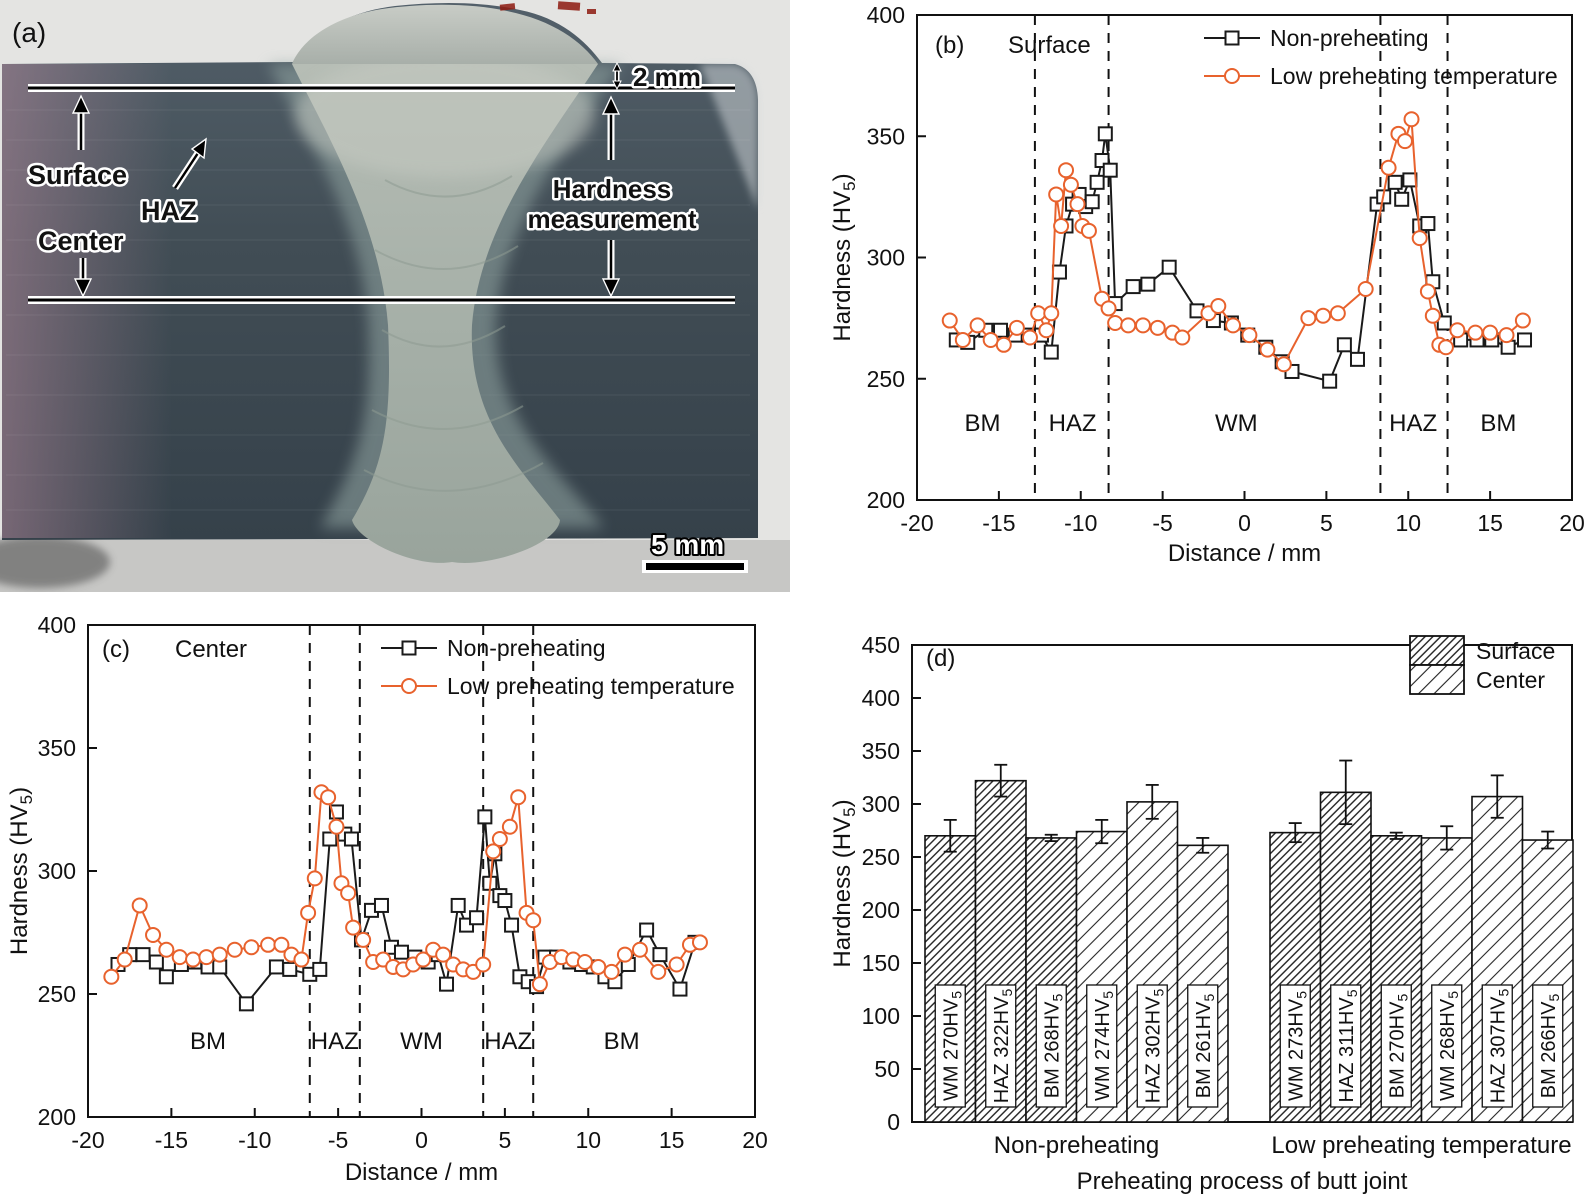  What do you see at coordinates (983, 423) in the screenshot?
I see `zone-label: BM` at bounding box center [983, 423].